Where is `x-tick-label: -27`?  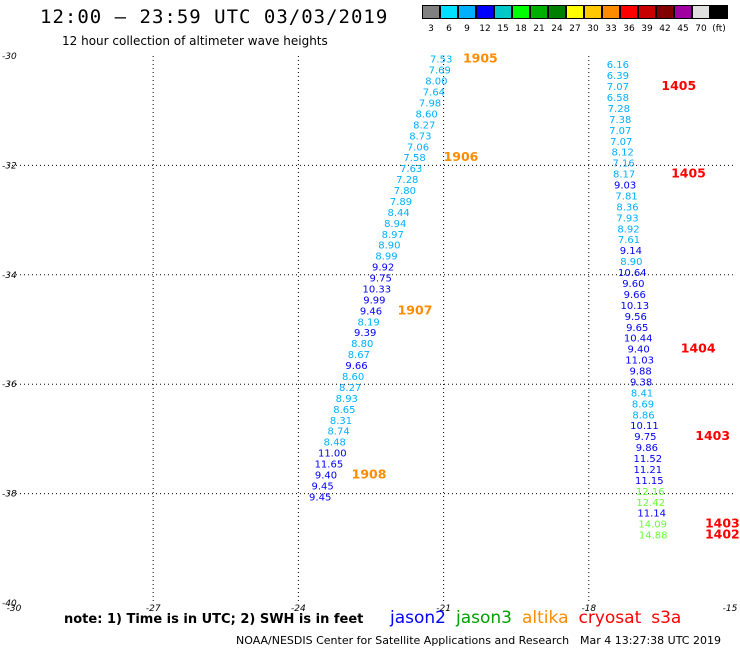
x-tick-label: -27 is located at coordinates (153, 609).